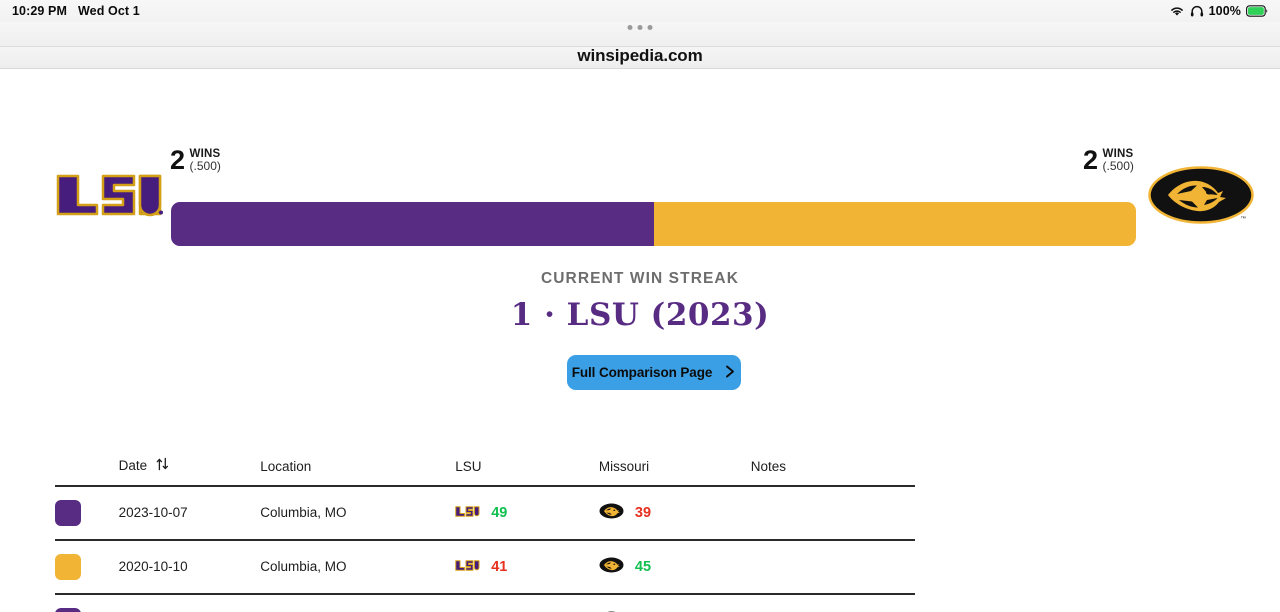 The height and width of the screenshot is (612, 1280). What do you see at coordinates (1201, 196) in the screenshot?
I see `missouri-tigers-logo: ™` at bounding box center [1201, 196].